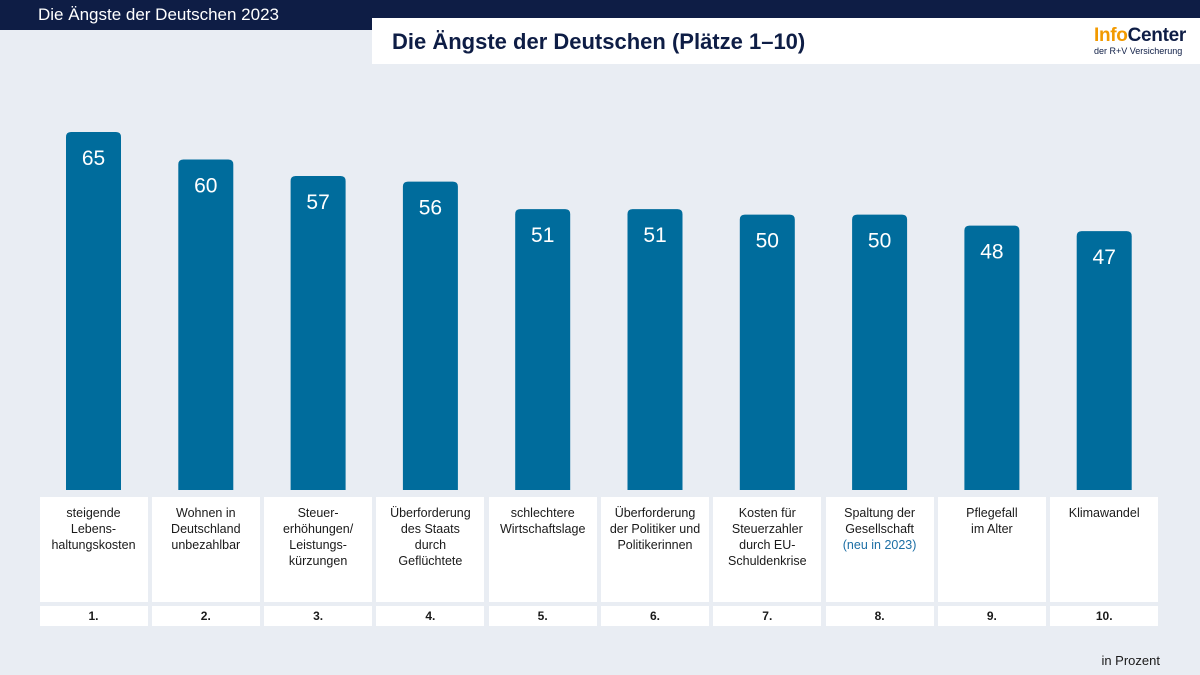 Image resolution: width=1200 pixels, height=675 pixels. Describe the element at coordinates (767, 561) in the screenshot. I see `category-label-line: Schuldenkrise` at that location.